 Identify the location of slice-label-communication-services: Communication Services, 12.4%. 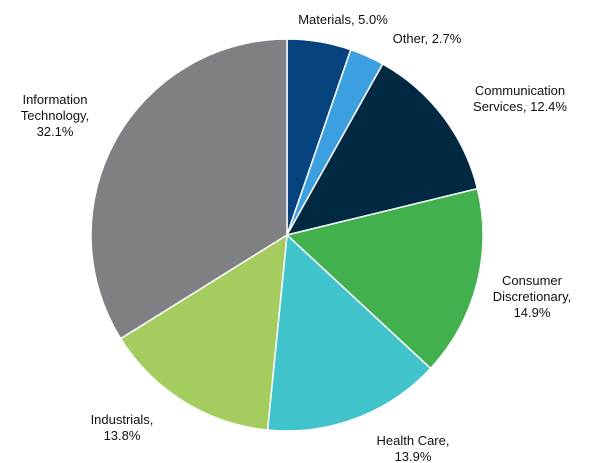
(520, 98).